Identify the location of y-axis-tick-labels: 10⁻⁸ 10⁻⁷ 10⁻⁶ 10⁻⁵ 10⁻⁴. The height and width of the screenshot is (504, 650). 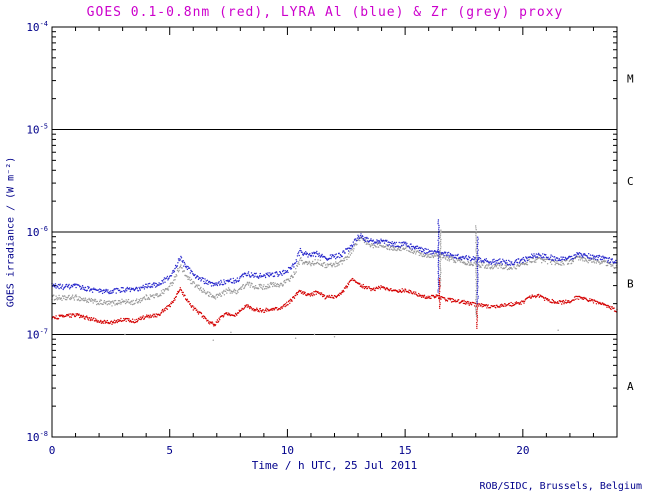
(37, 232).